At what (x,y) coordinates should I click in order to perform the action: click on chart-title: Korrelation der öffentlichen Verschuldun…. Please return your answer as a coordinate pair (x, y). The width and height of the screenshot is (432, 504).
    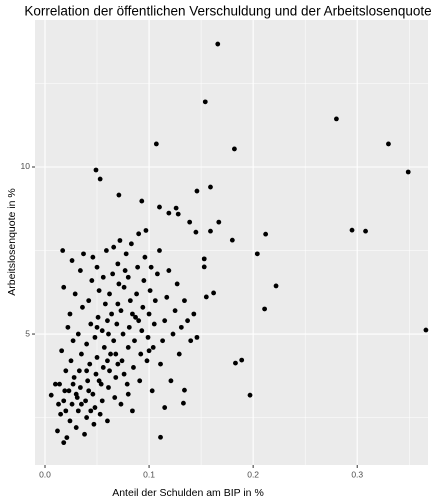
    Looking at the image, I should click on (227, 11).